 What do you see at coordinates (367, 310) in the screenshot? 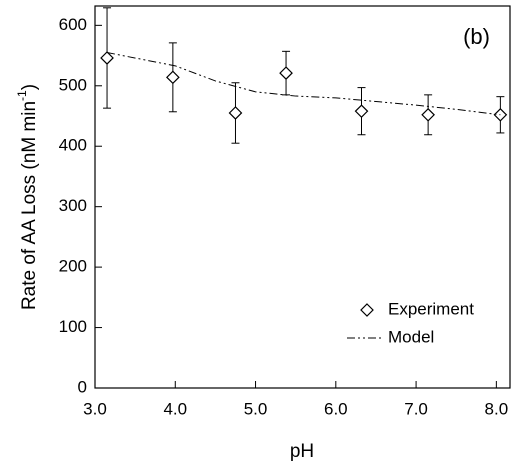
I see `legend-marker` at bounding box center [367, 310].